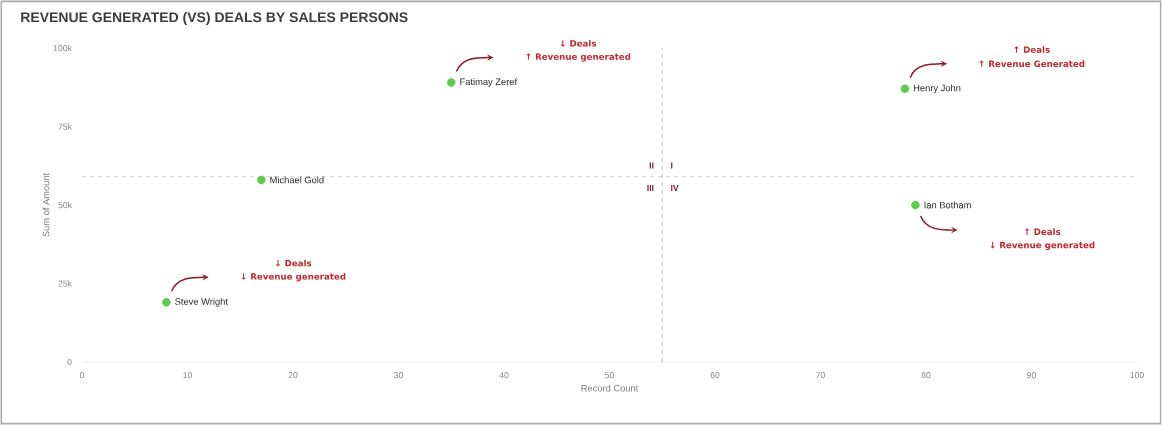 This screenshot has height=425, width=1162. Describe the element at coordinates (610, 388) in the screenshot. I see `x-axis-title: Record Count` at that location.